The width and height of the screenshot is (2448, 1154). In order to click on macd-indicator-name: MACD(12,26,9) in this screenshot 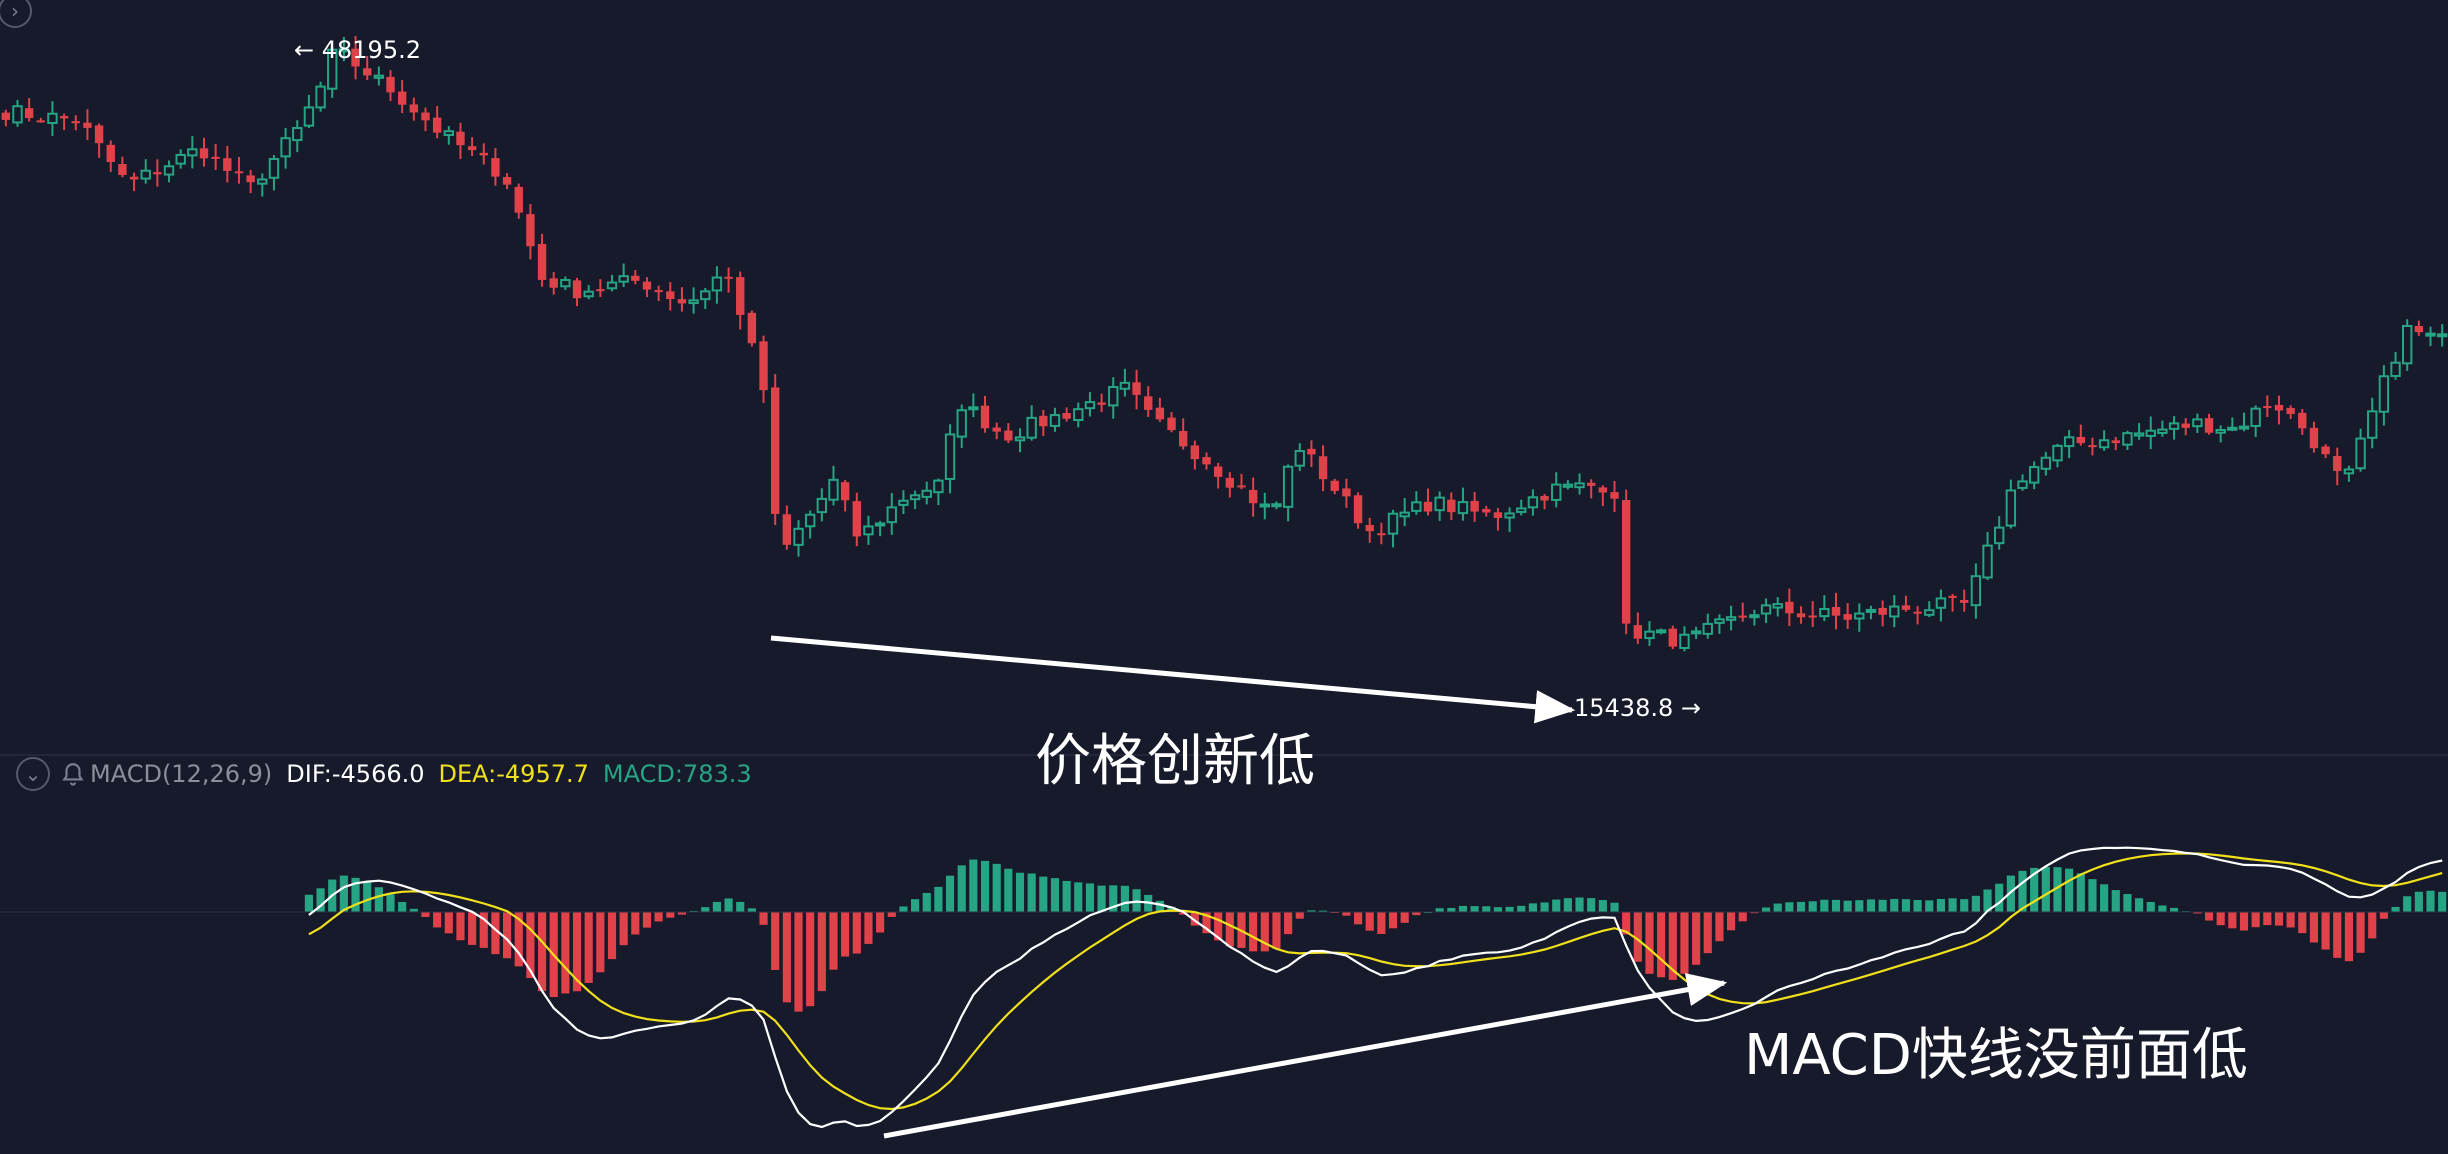, I will do `click(181, 774)`.